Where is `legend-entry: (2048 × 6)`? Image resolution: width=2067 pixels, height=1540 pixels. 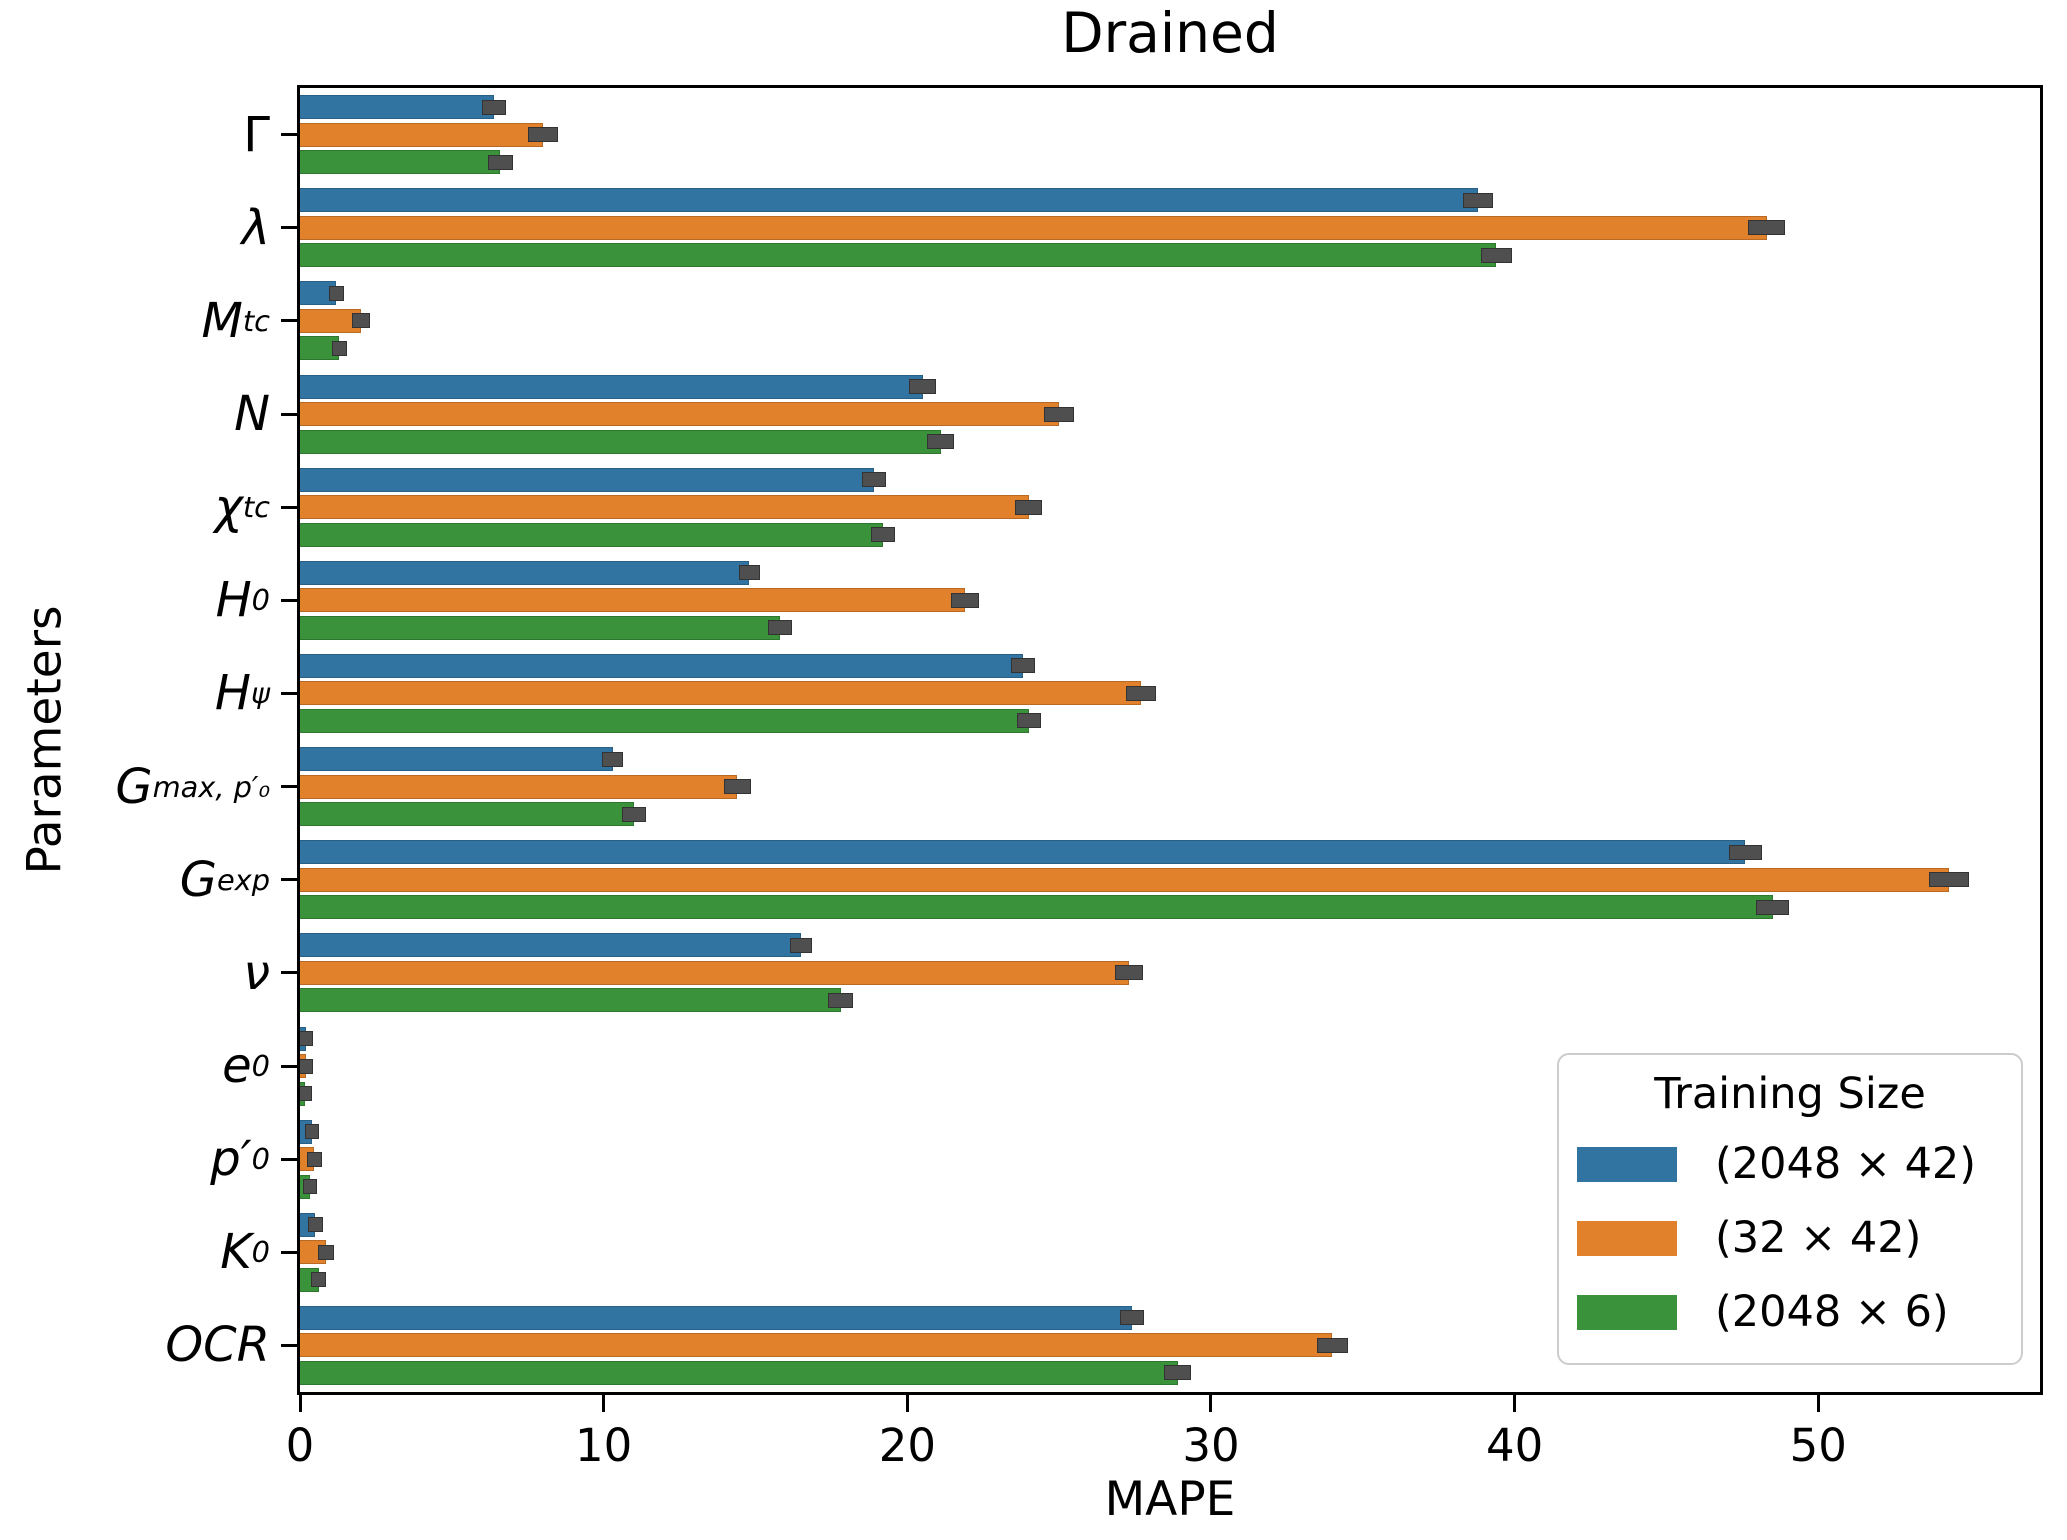 legend-entry: (2048 × 6) is located at coordinates (1790, 1312).